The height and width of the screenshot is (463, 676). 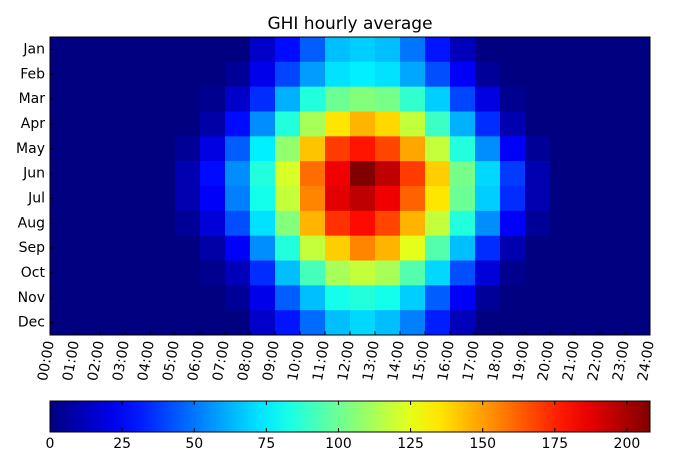 I want to click on x-tick-label: 15:00, so click(x=421, y=361).